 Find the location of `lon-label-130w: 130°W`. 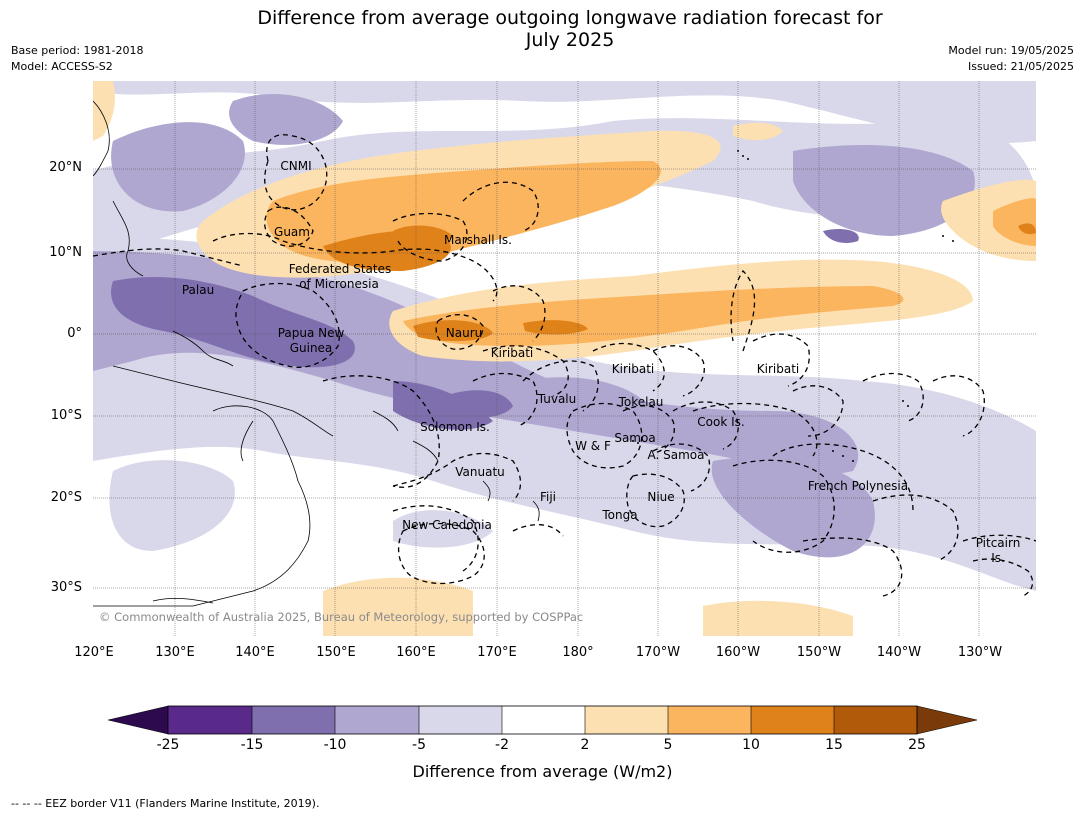

lon-label-130w: 130°W is located at coordinates (980, 652).